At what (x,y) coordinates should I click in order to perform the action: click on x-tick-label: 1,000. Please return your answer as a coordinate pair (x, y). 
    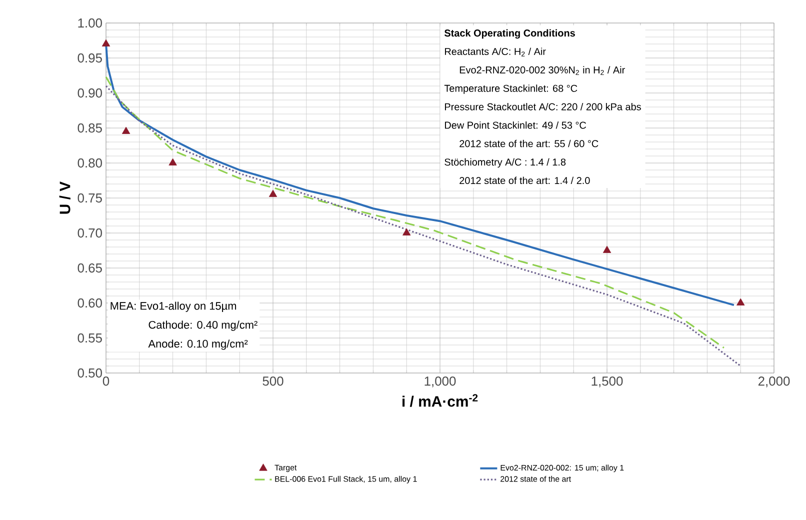
    Looking at the image, I should click on (440, 382).